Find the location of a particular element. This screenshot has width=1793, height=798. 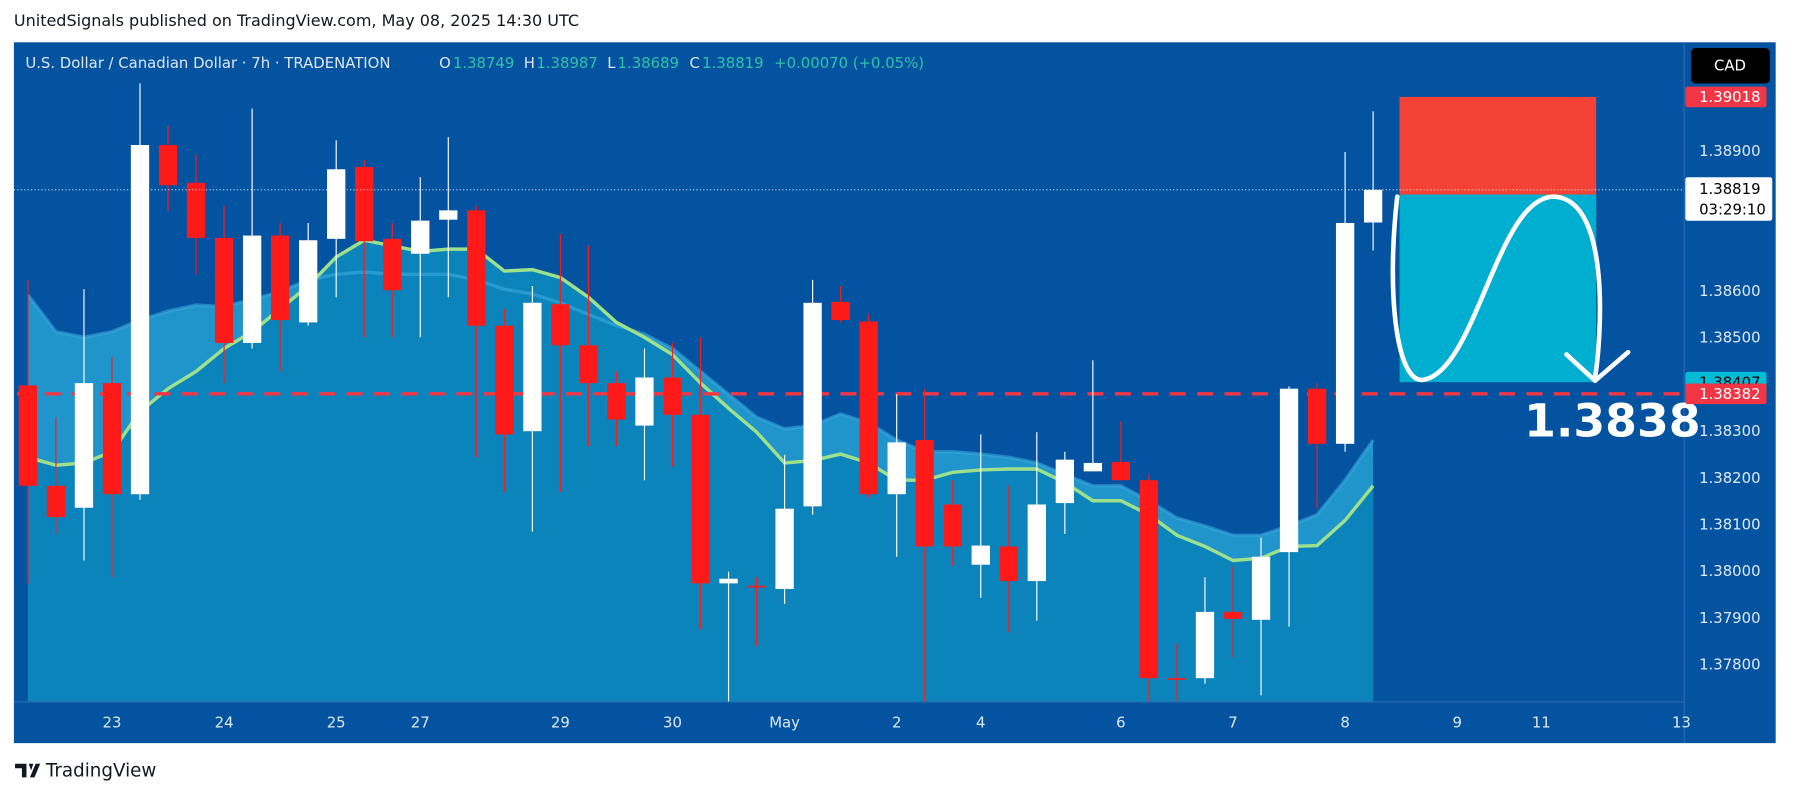

last-price-box is located at coordinates (1729, 199).